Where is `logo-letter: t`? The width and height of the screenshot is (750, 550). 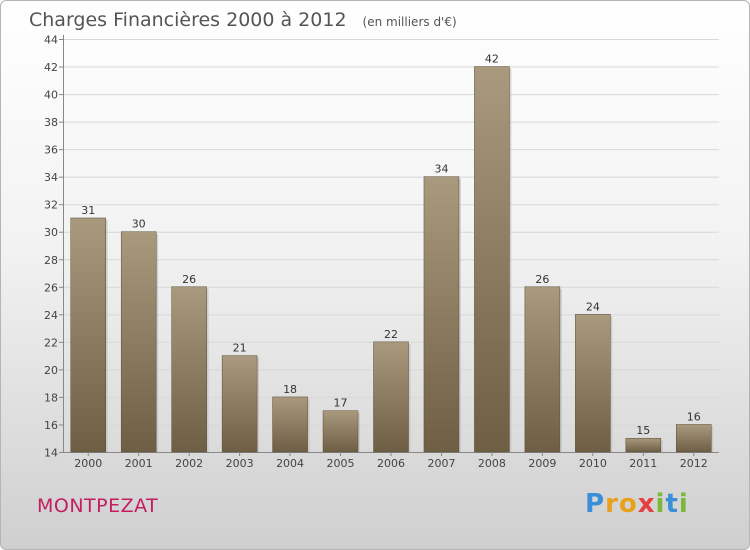 logo-letter: t is located at coordinates (672, 504).